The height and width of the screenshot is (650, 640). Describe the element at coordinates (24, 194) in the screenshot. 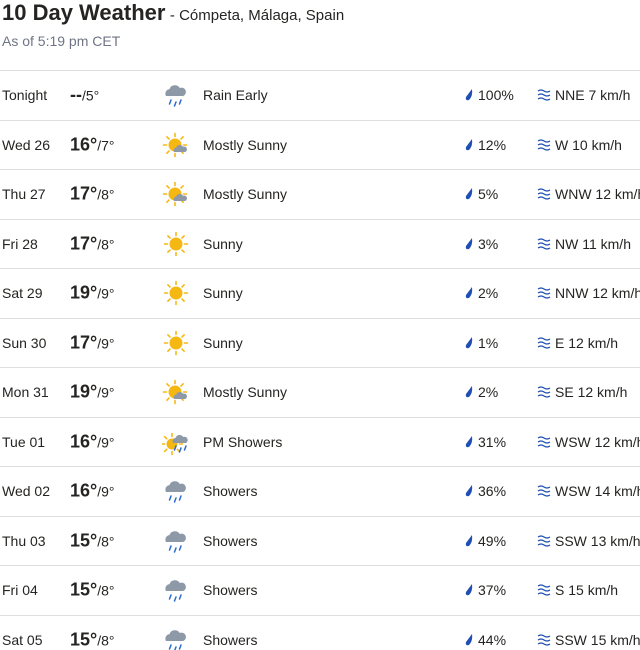

I see `day: Thu 27` at that location.